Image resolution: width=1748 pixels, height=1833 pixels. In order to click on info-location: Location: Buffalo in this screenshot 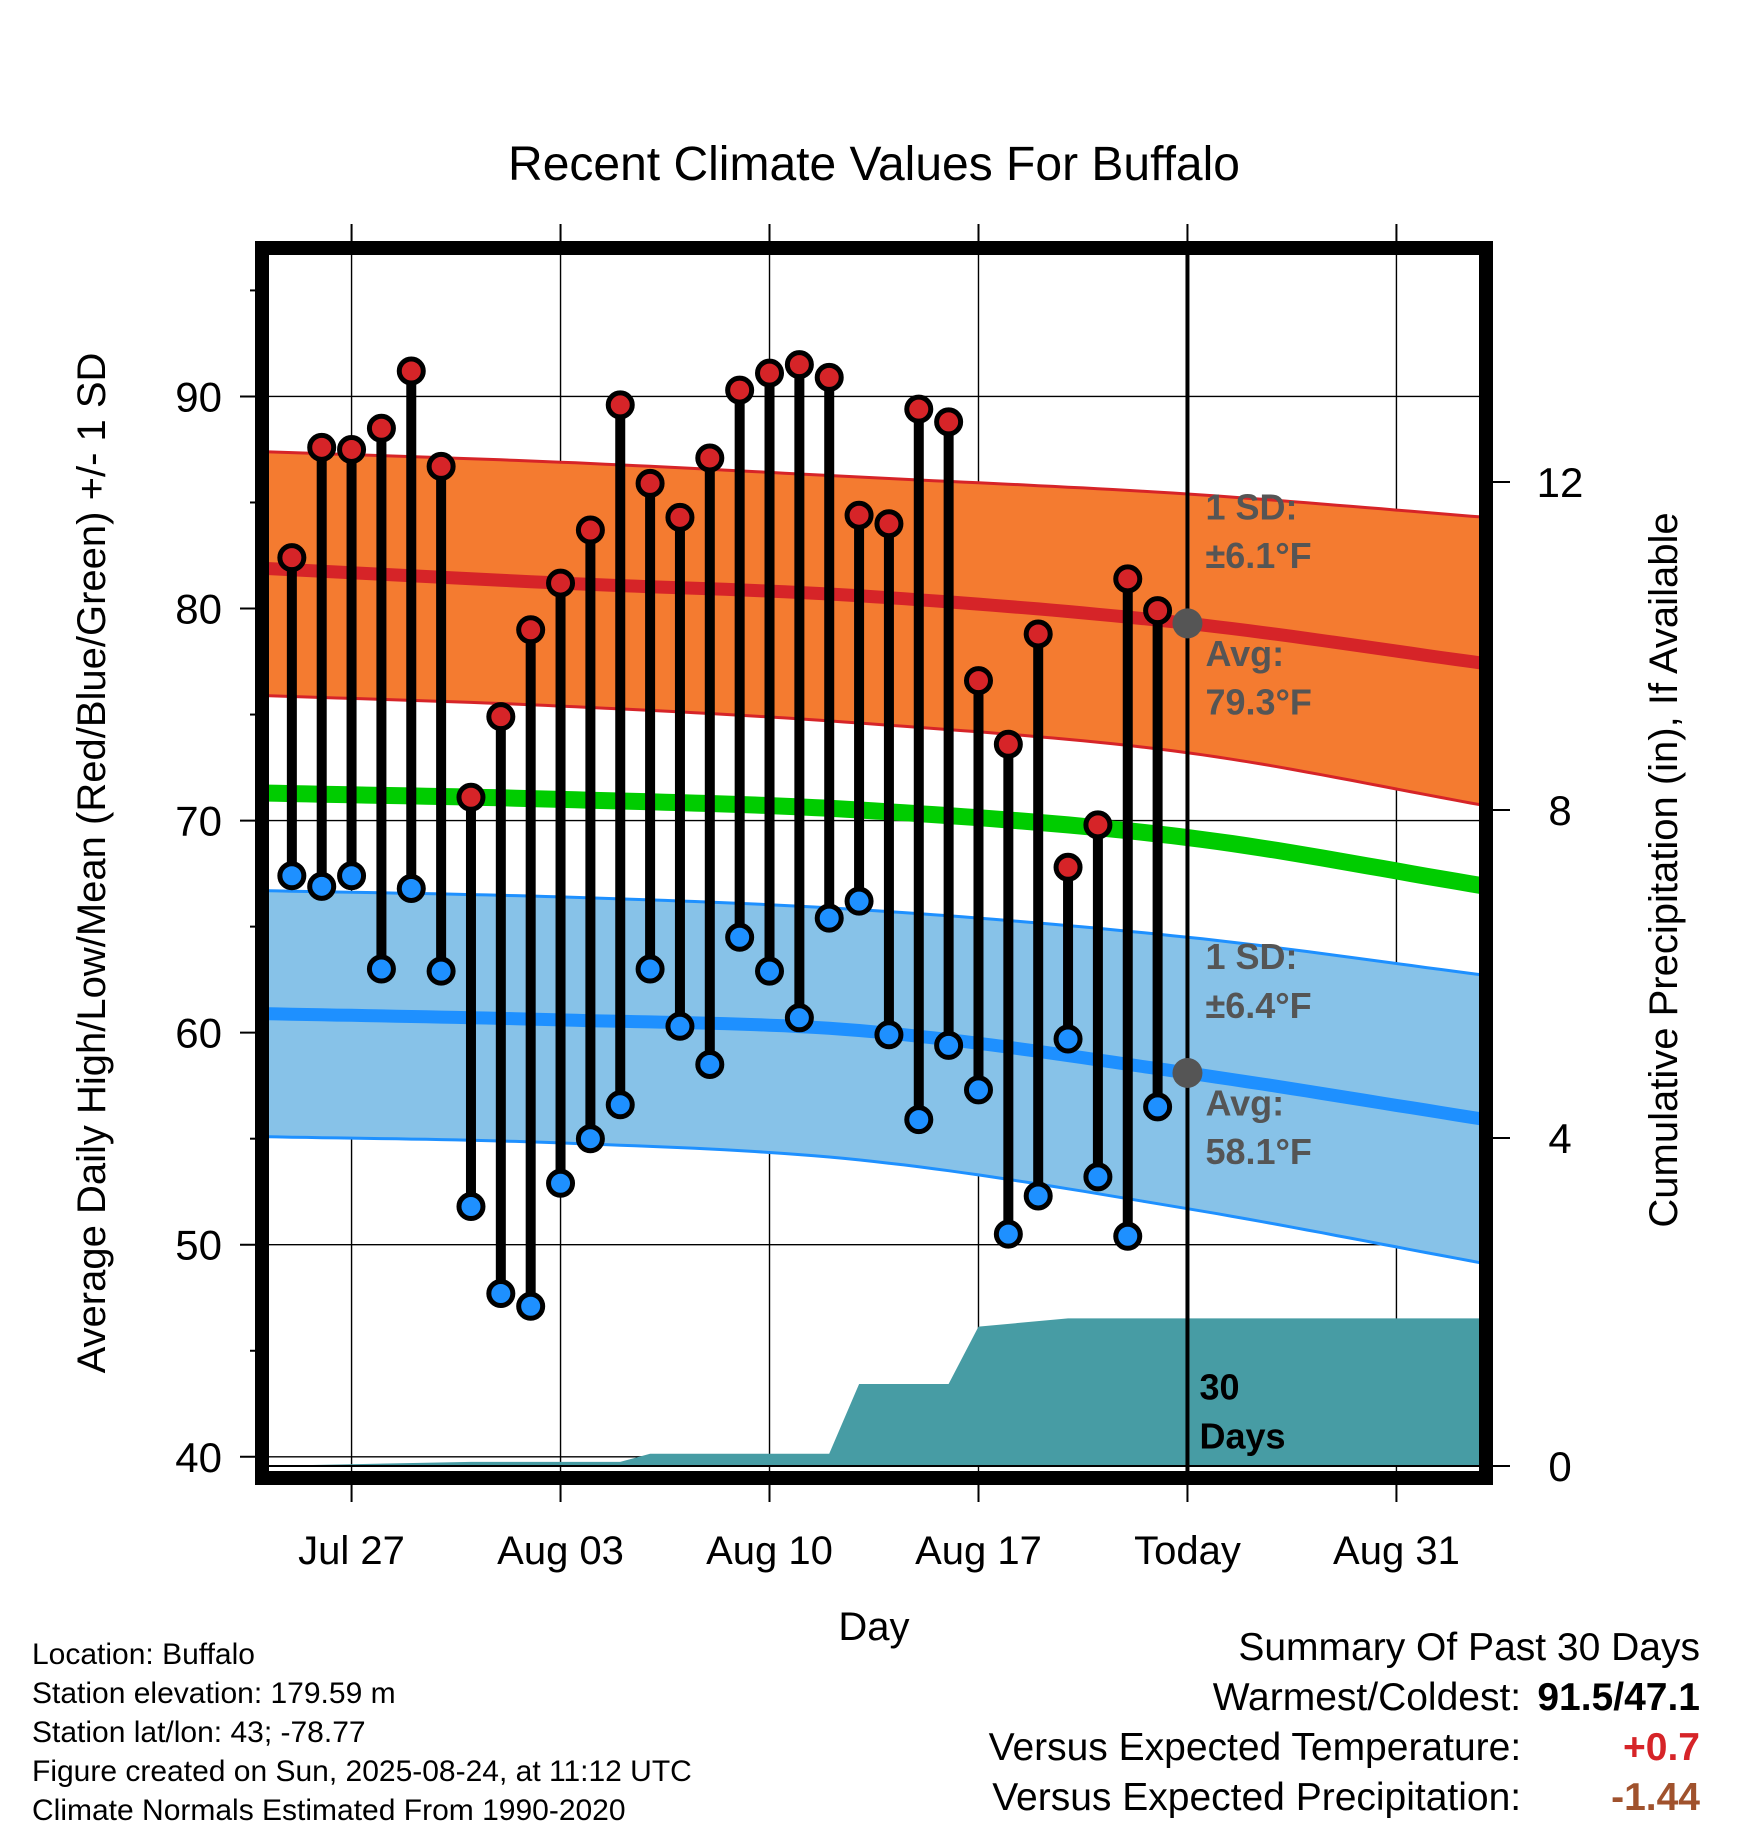, I will do `click(143, 1654)`.